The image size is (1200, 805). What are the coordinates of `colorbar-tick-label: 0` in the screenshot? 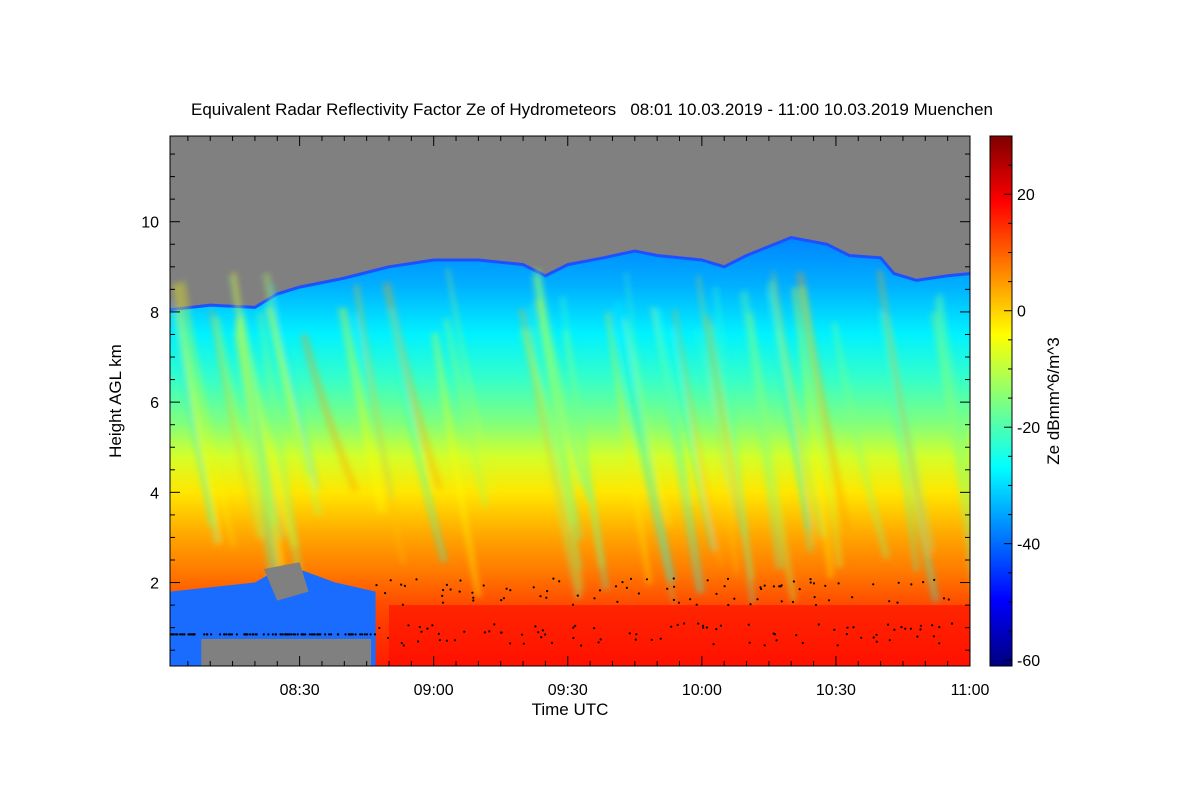 It's located at (1021, 312).